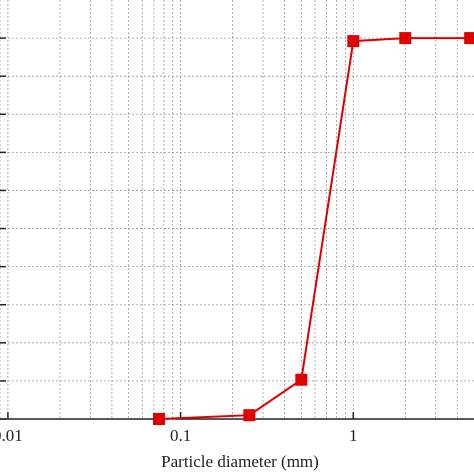 The width and height of the screenshot is (474, 474). What do you see at coordinates (353, 435) in the screenshot?
I see `x-tick-label: 1` at bounding box center [353, 435].